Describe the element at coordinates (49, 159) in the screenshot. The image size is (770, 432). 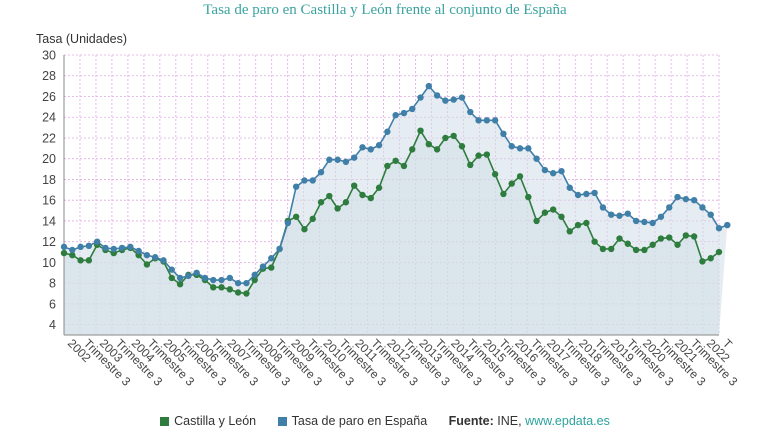
I see `y-tick-label: 20` at that location.